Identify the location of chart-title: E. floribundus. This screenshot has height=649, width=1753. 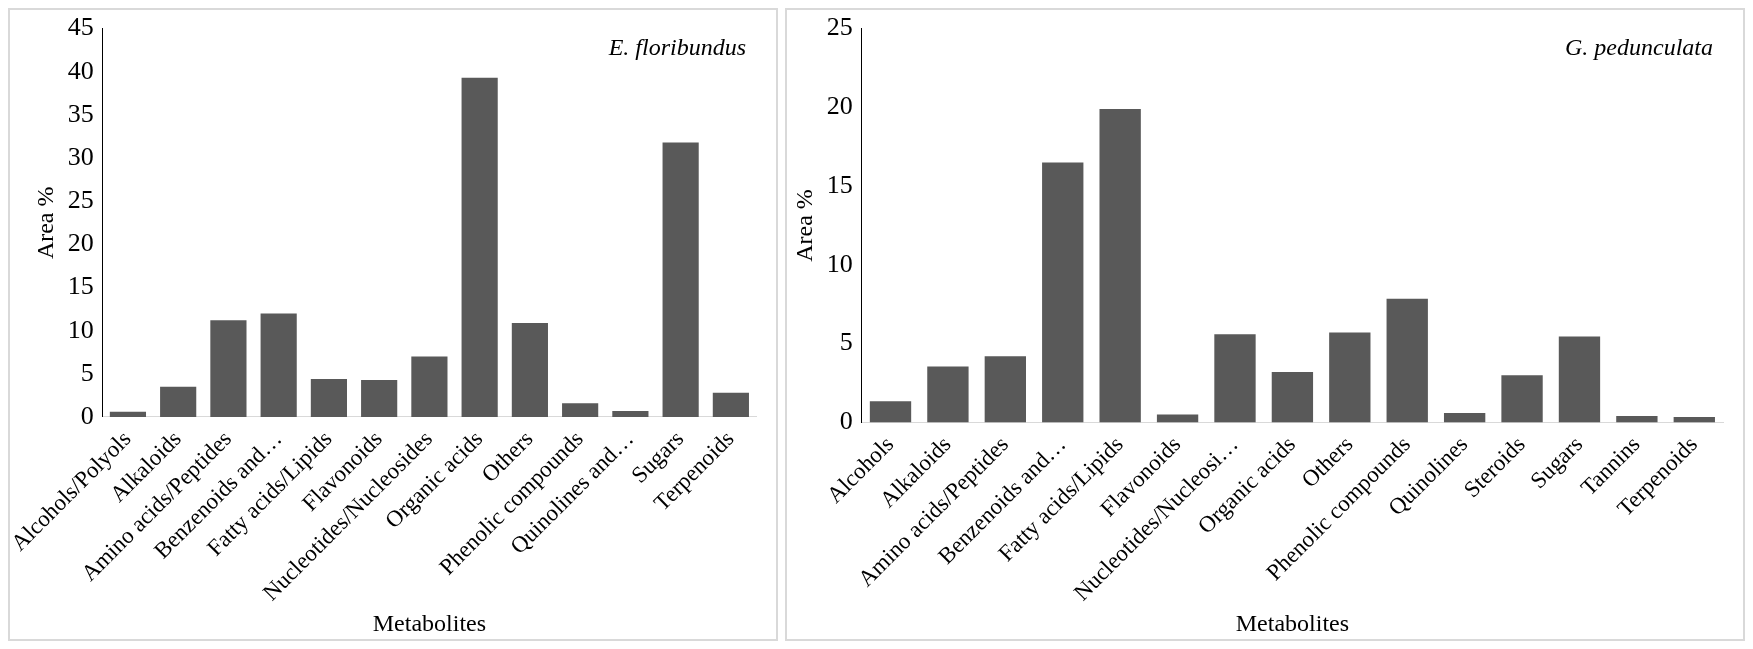
(676, 46).